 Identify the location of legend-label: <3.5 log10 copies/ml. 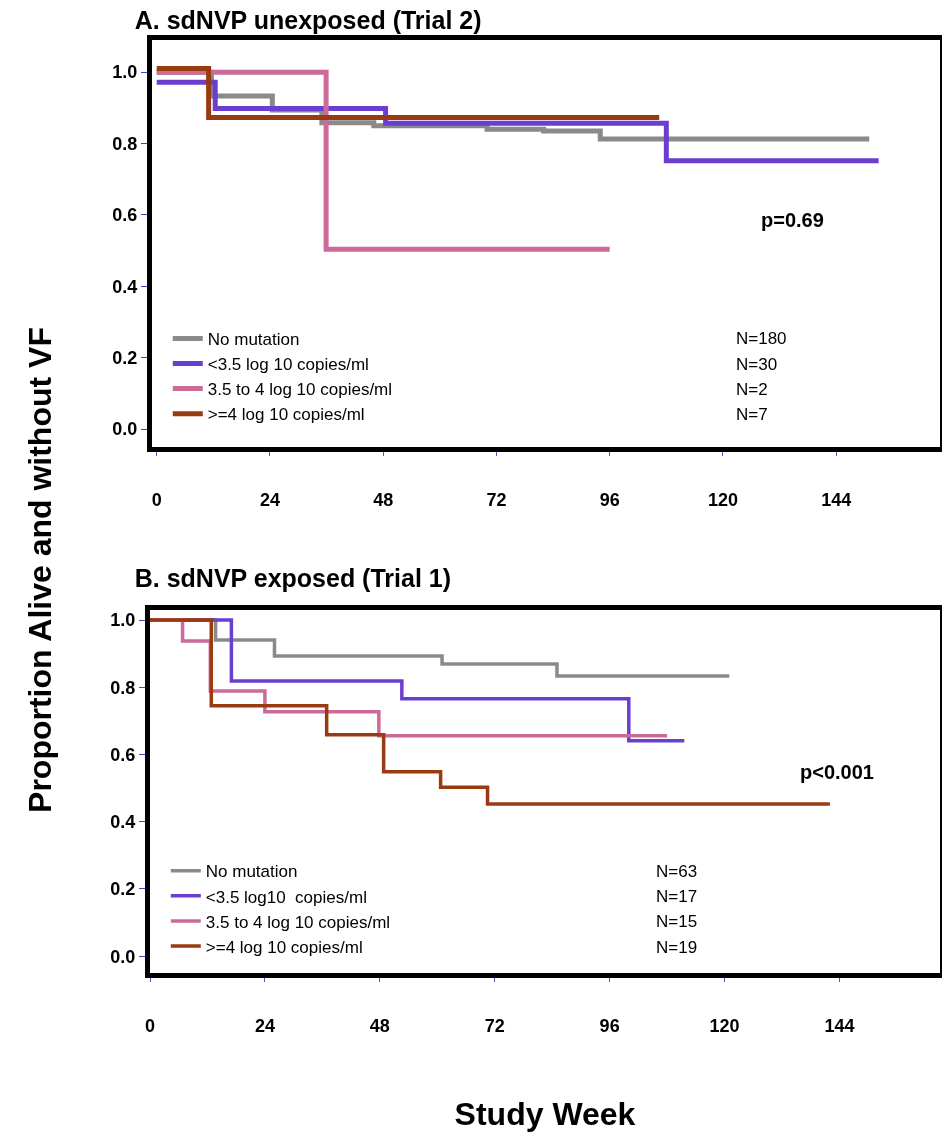
(286, 897).